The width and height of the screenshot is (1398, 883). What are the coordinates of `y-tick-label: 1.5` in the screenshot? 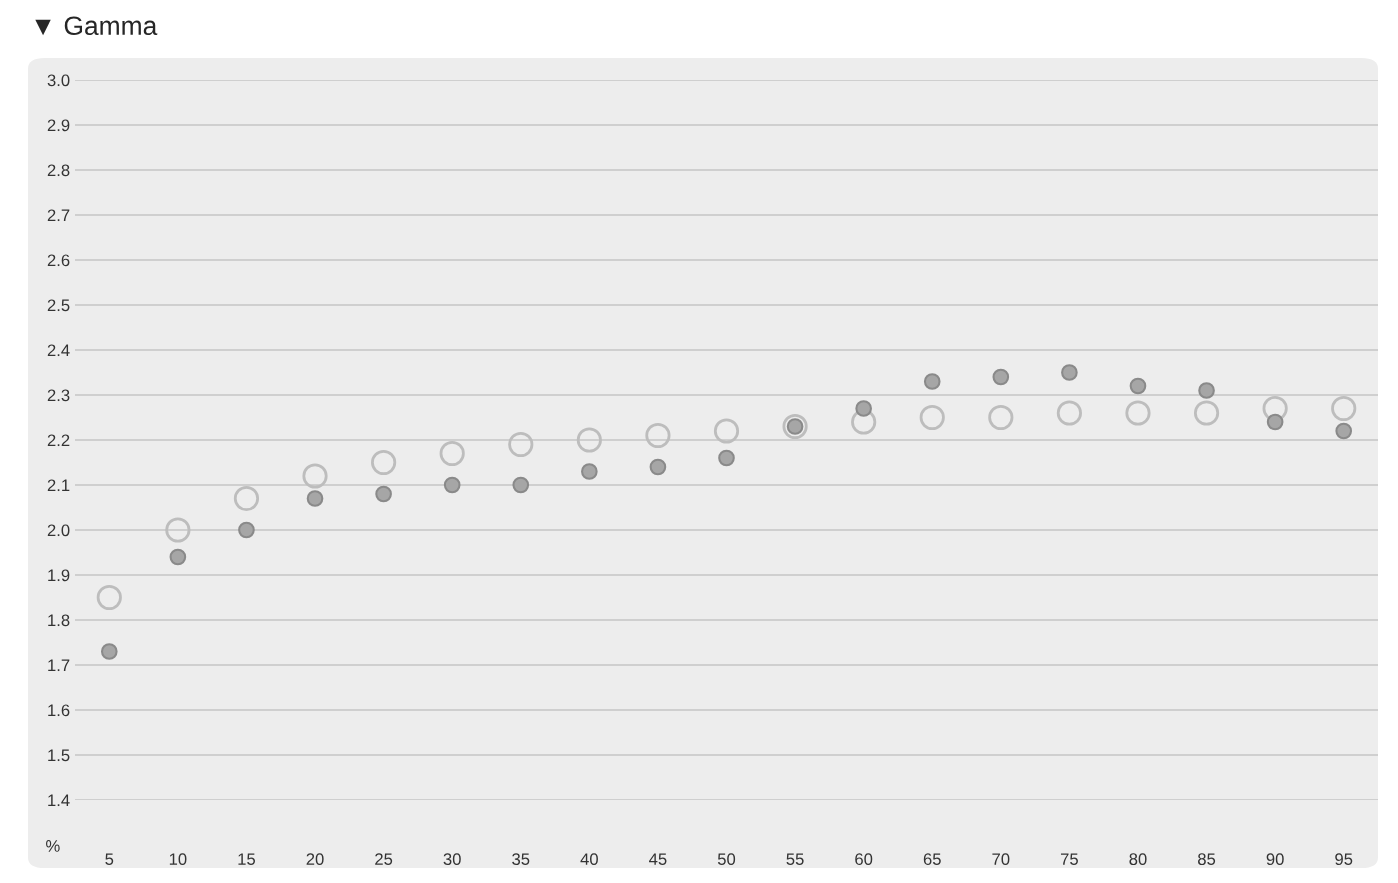 It's located at (59, 755).